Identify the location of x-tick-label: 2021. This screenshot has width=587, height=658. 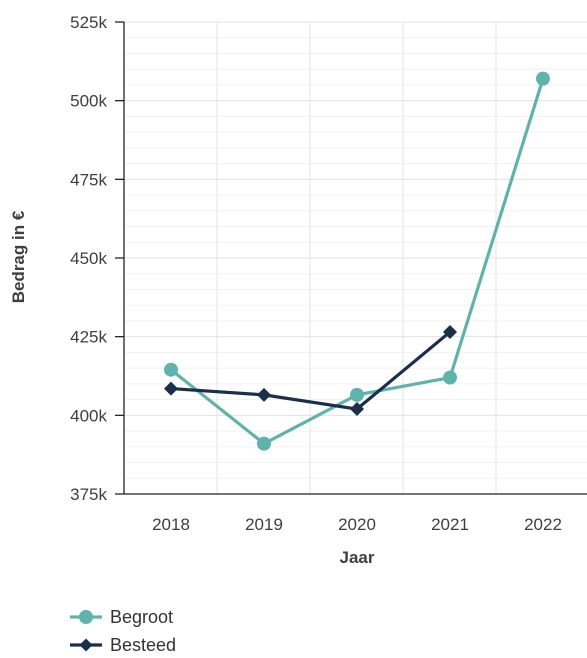
(450, 524).